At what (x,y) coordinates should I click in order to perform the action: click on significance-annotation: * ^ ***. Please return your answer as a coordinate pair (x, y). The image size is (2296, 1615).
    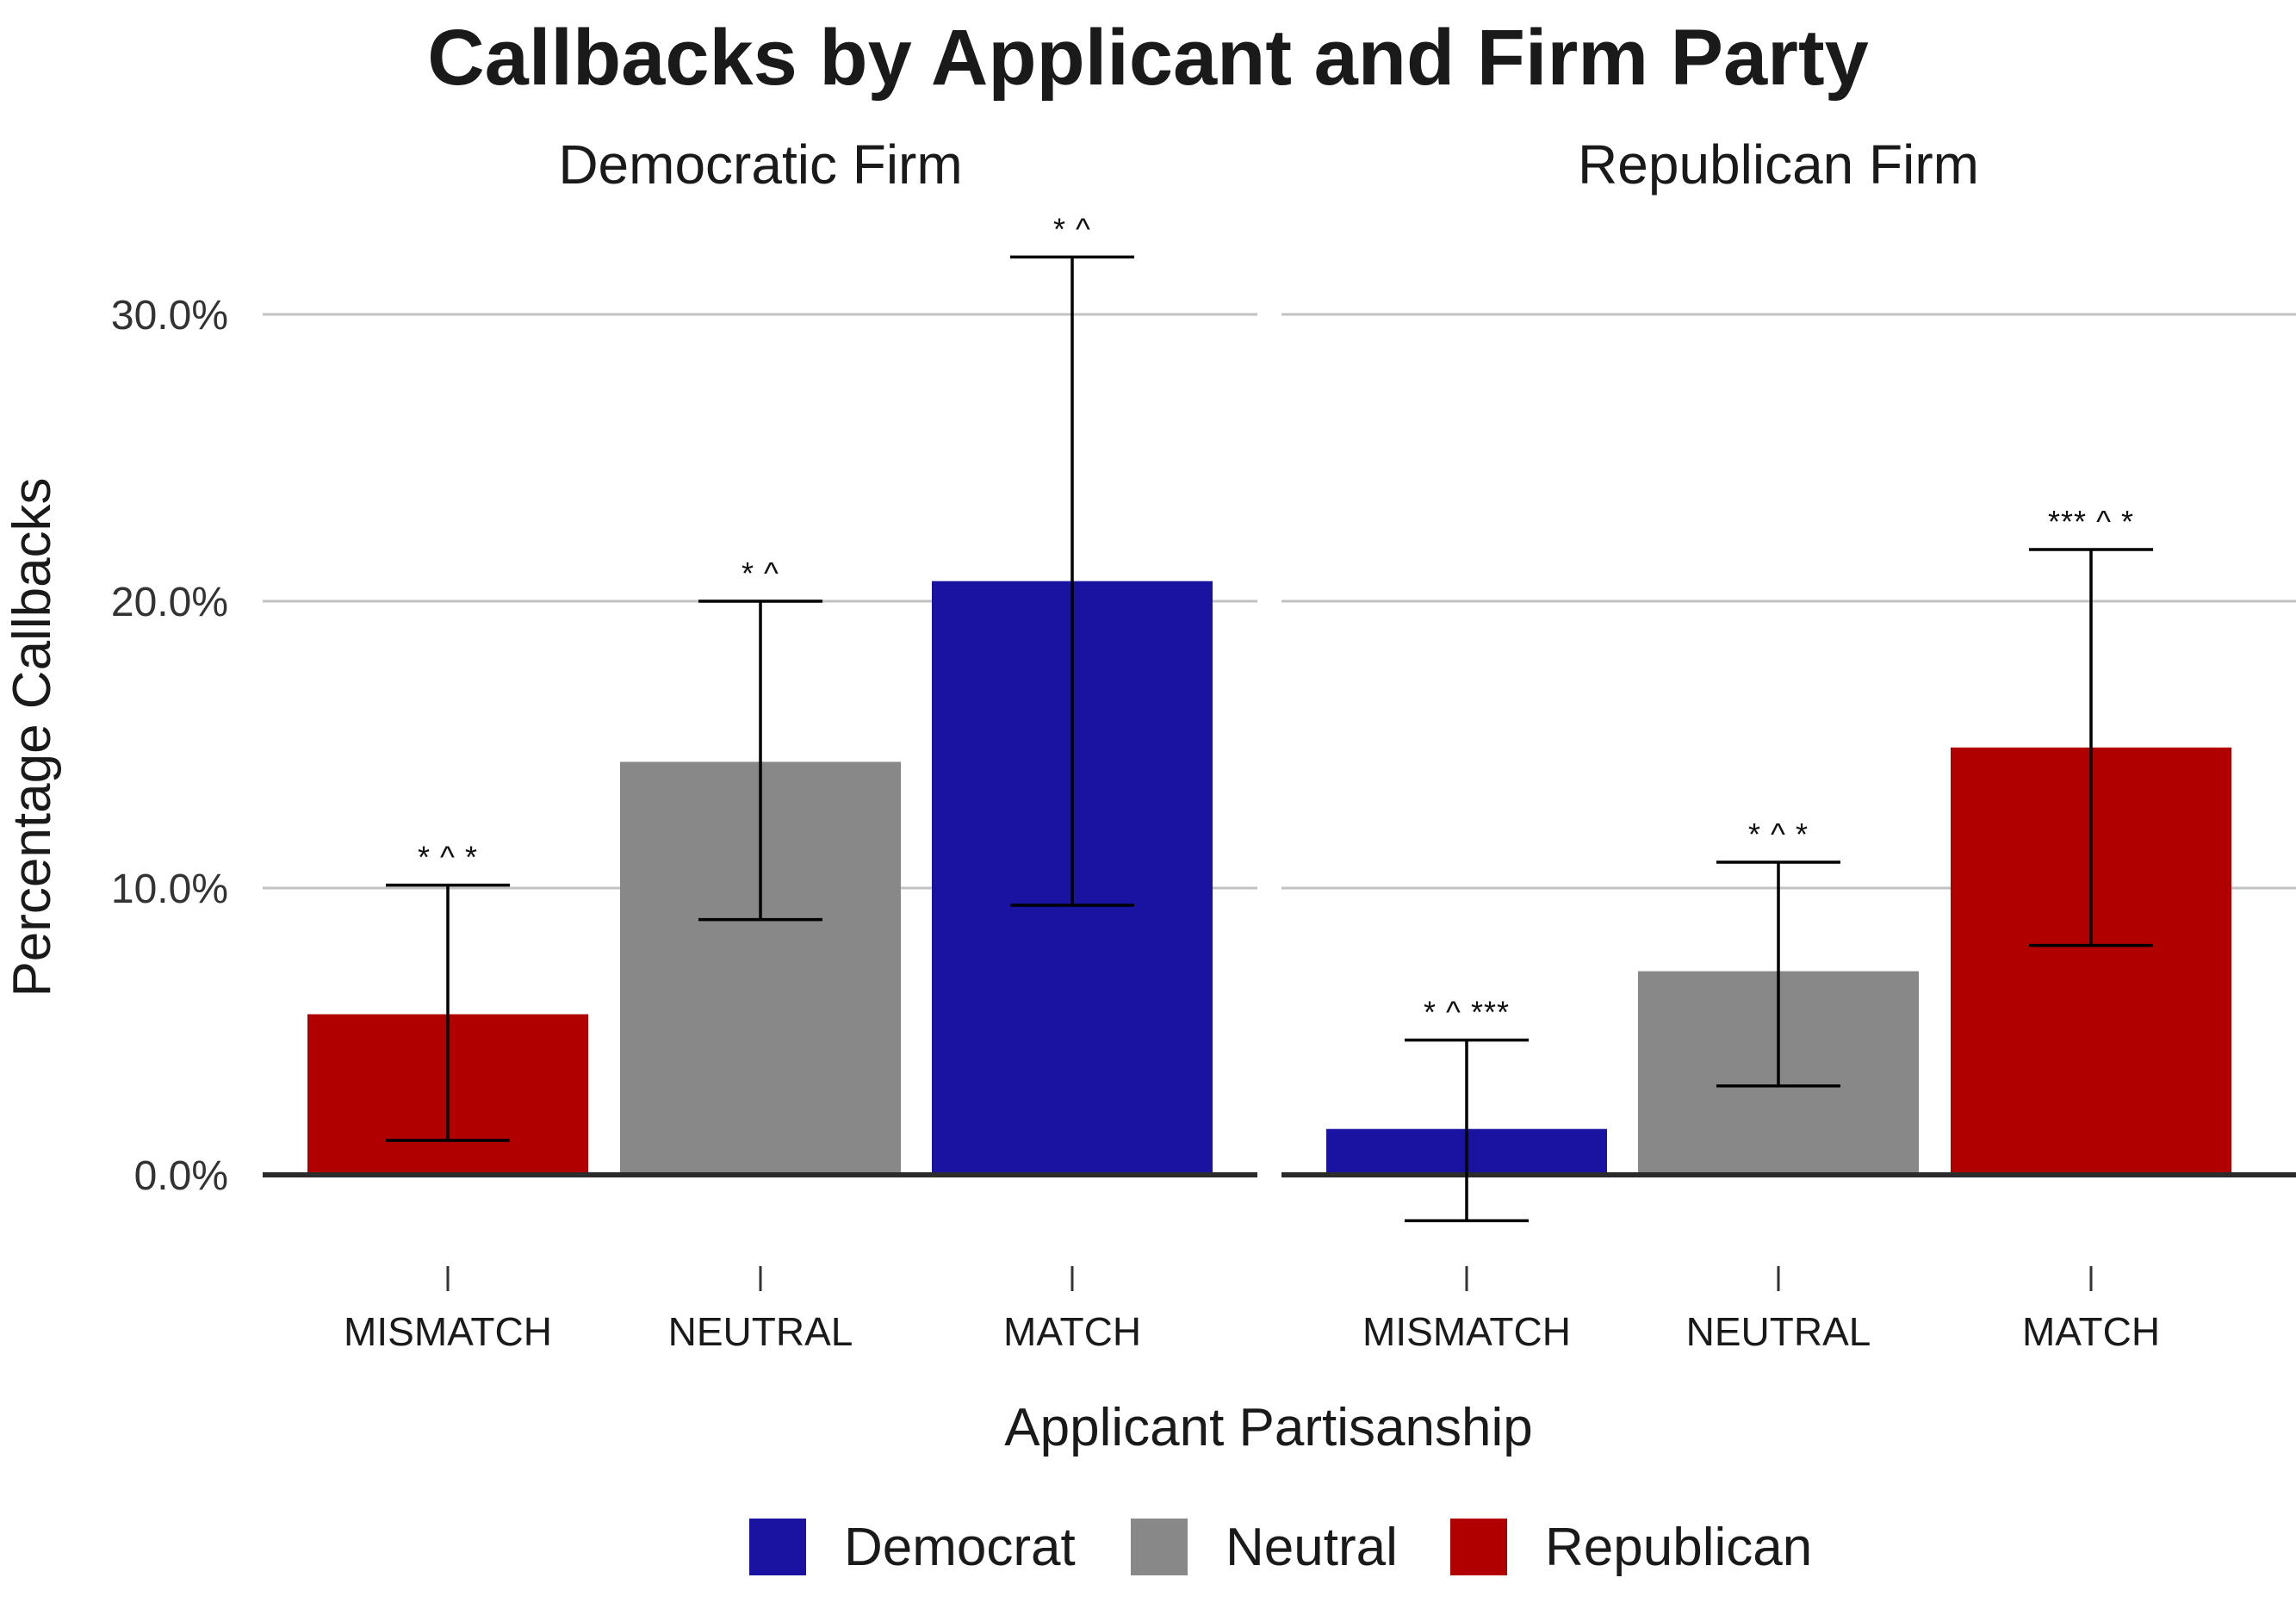
    Looking at the image, I should click on (1467, 1011).